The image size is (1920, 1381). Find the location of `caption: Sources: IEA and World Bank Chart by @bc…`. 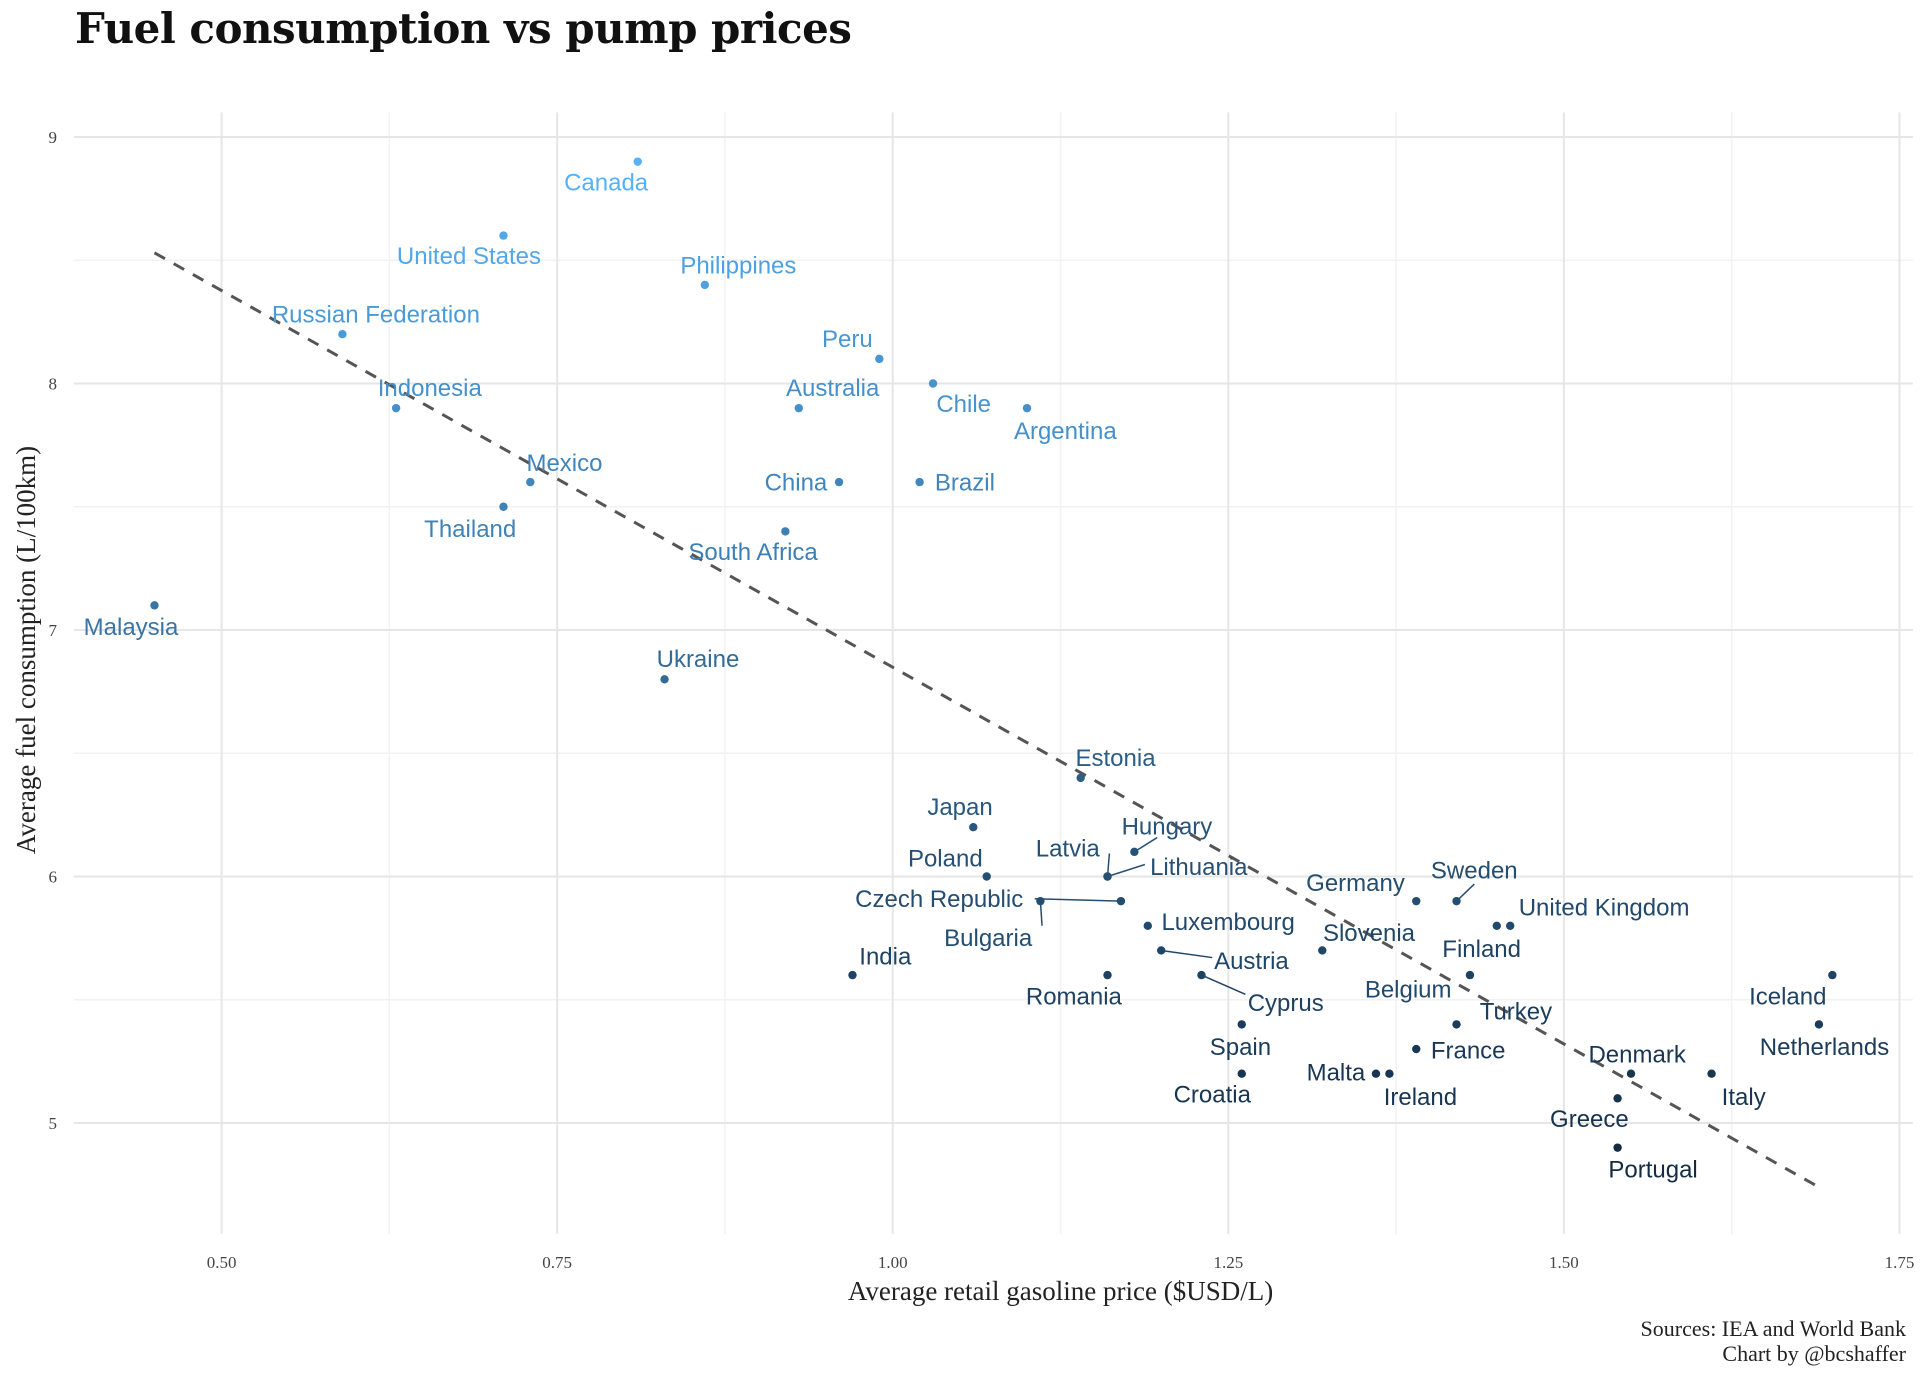

caption: Sources: IEA and World Bank Chart by @bc… is located at coordinates (1773, 1341).